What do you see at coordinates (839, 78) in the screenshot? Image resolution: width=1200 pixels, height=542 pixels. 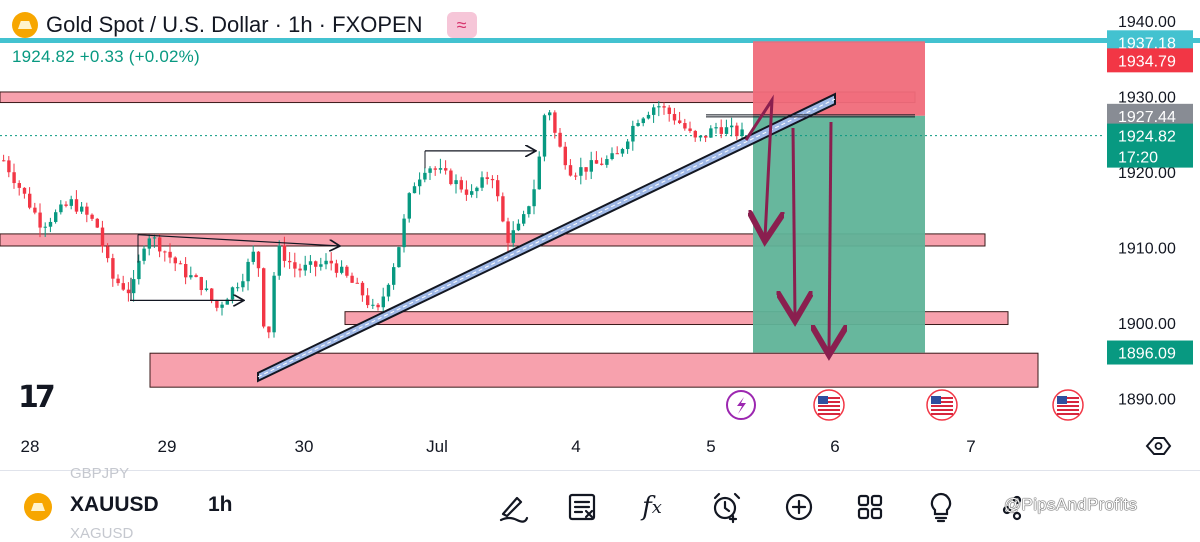 I see `stop-loss-zone` at bounding box center [839, 78].